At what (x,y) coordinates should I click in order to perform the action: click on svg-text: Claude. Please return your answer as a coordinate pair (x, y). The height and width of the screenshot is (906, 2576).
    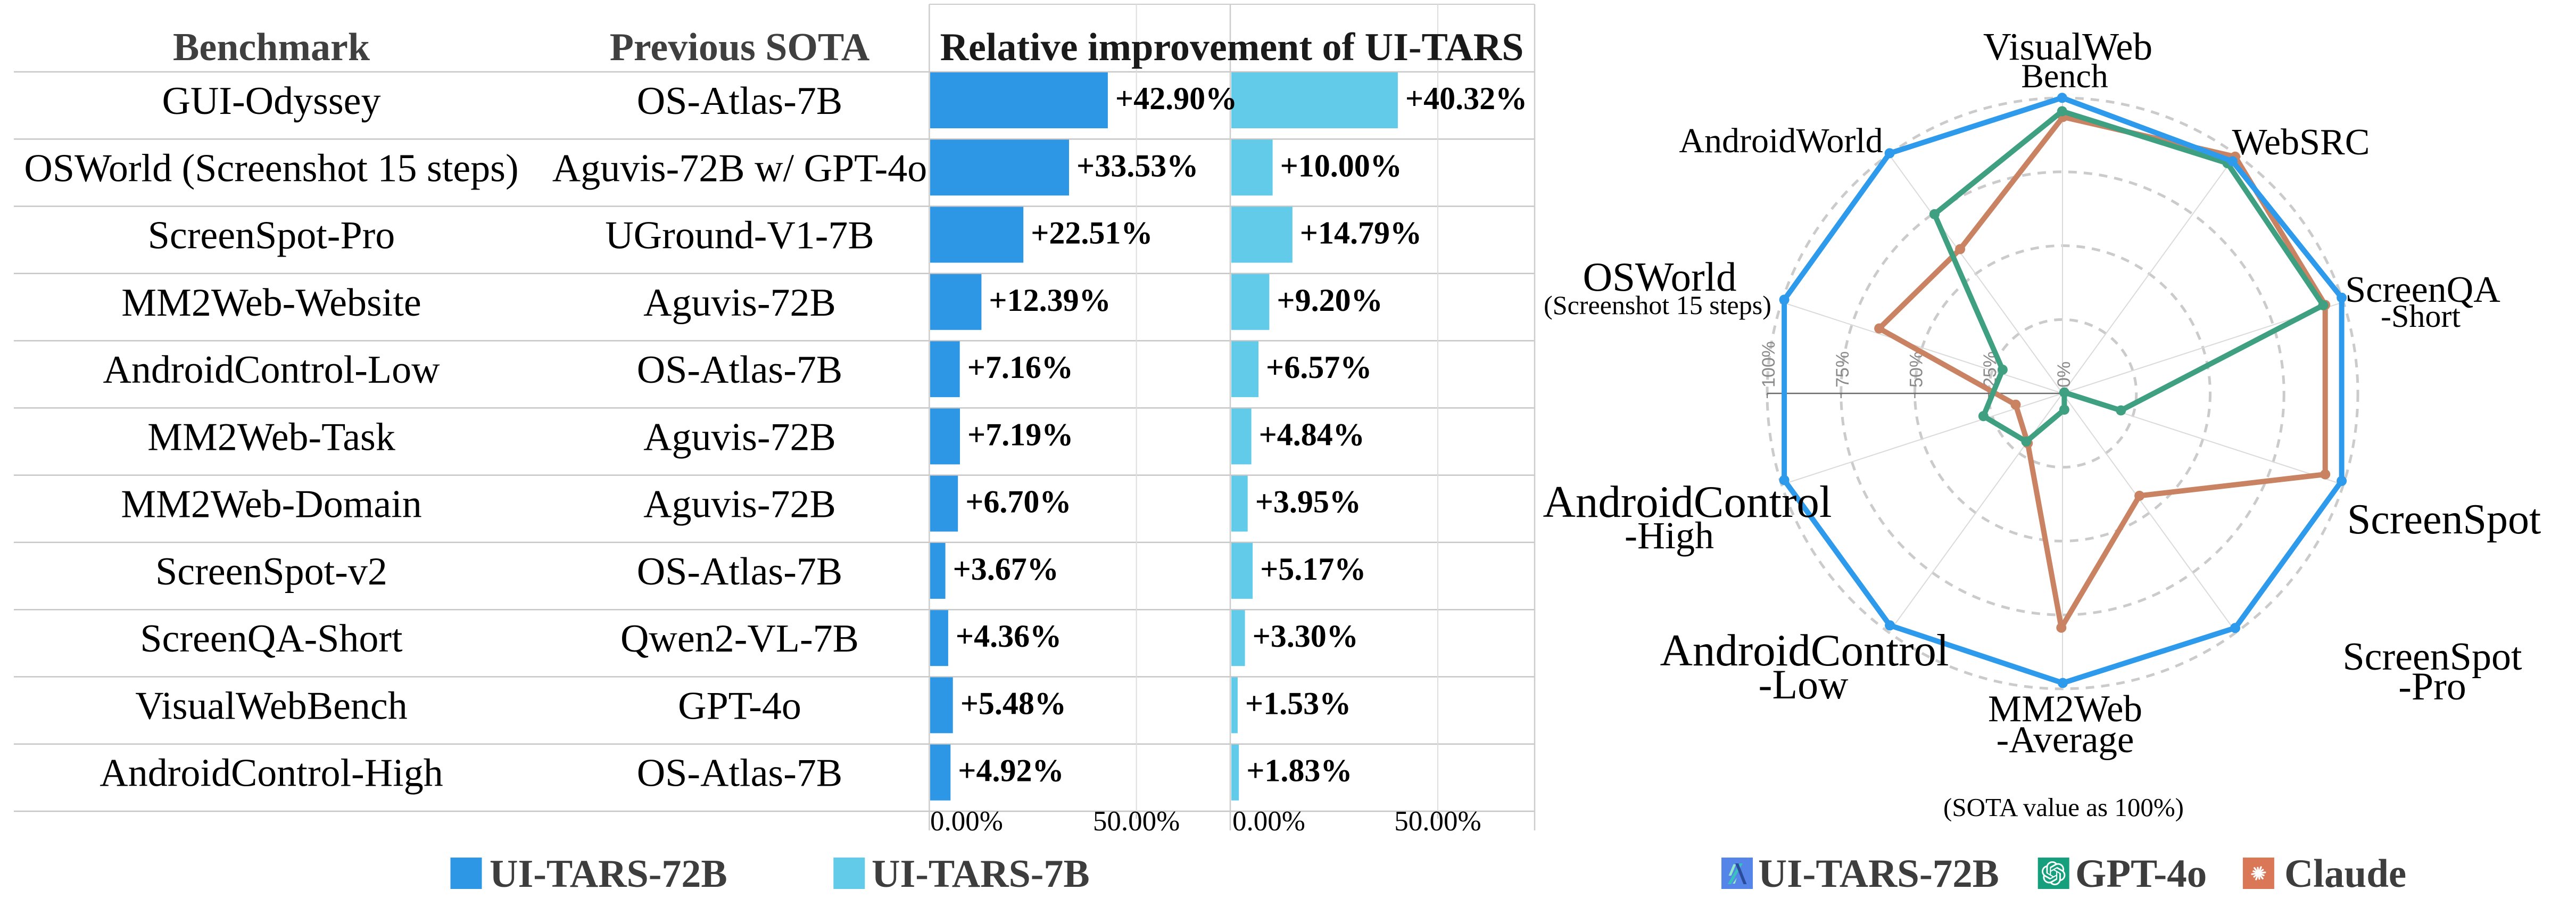
    Looking at the image, I should click on (2345, 874).